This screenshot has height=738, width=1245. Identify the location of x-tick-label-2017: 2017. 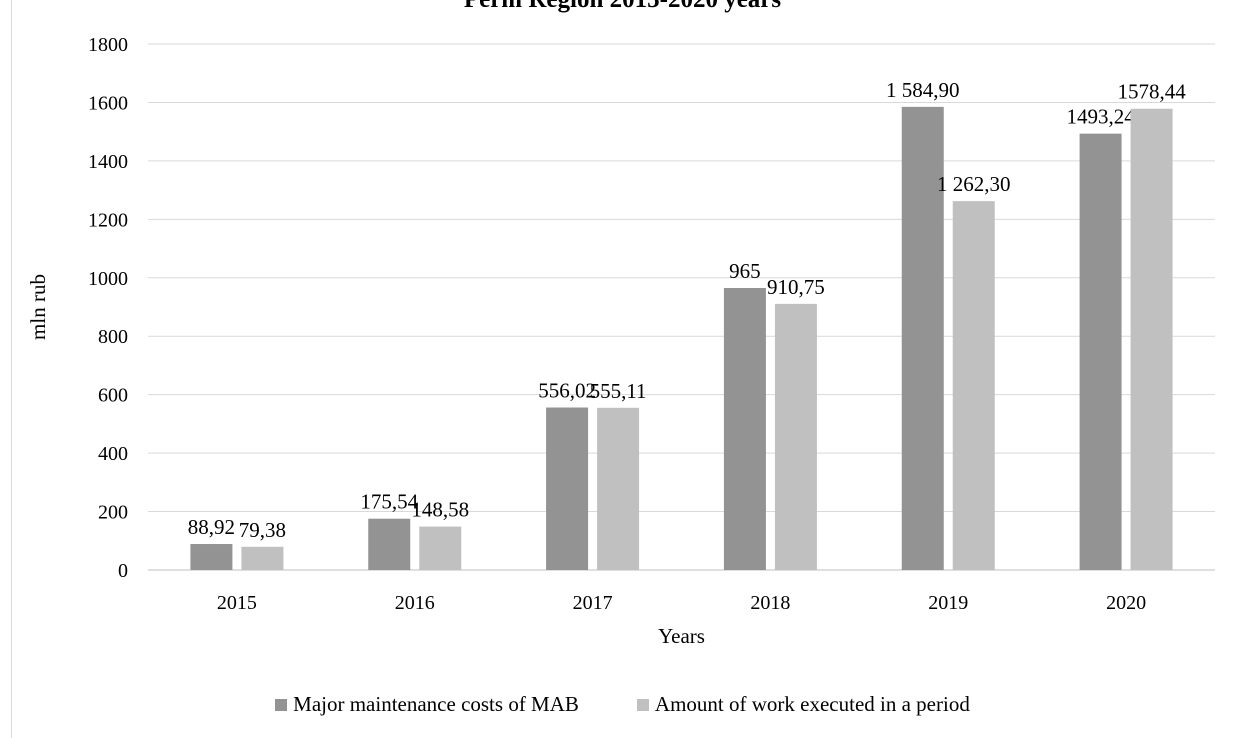
(593, 603).